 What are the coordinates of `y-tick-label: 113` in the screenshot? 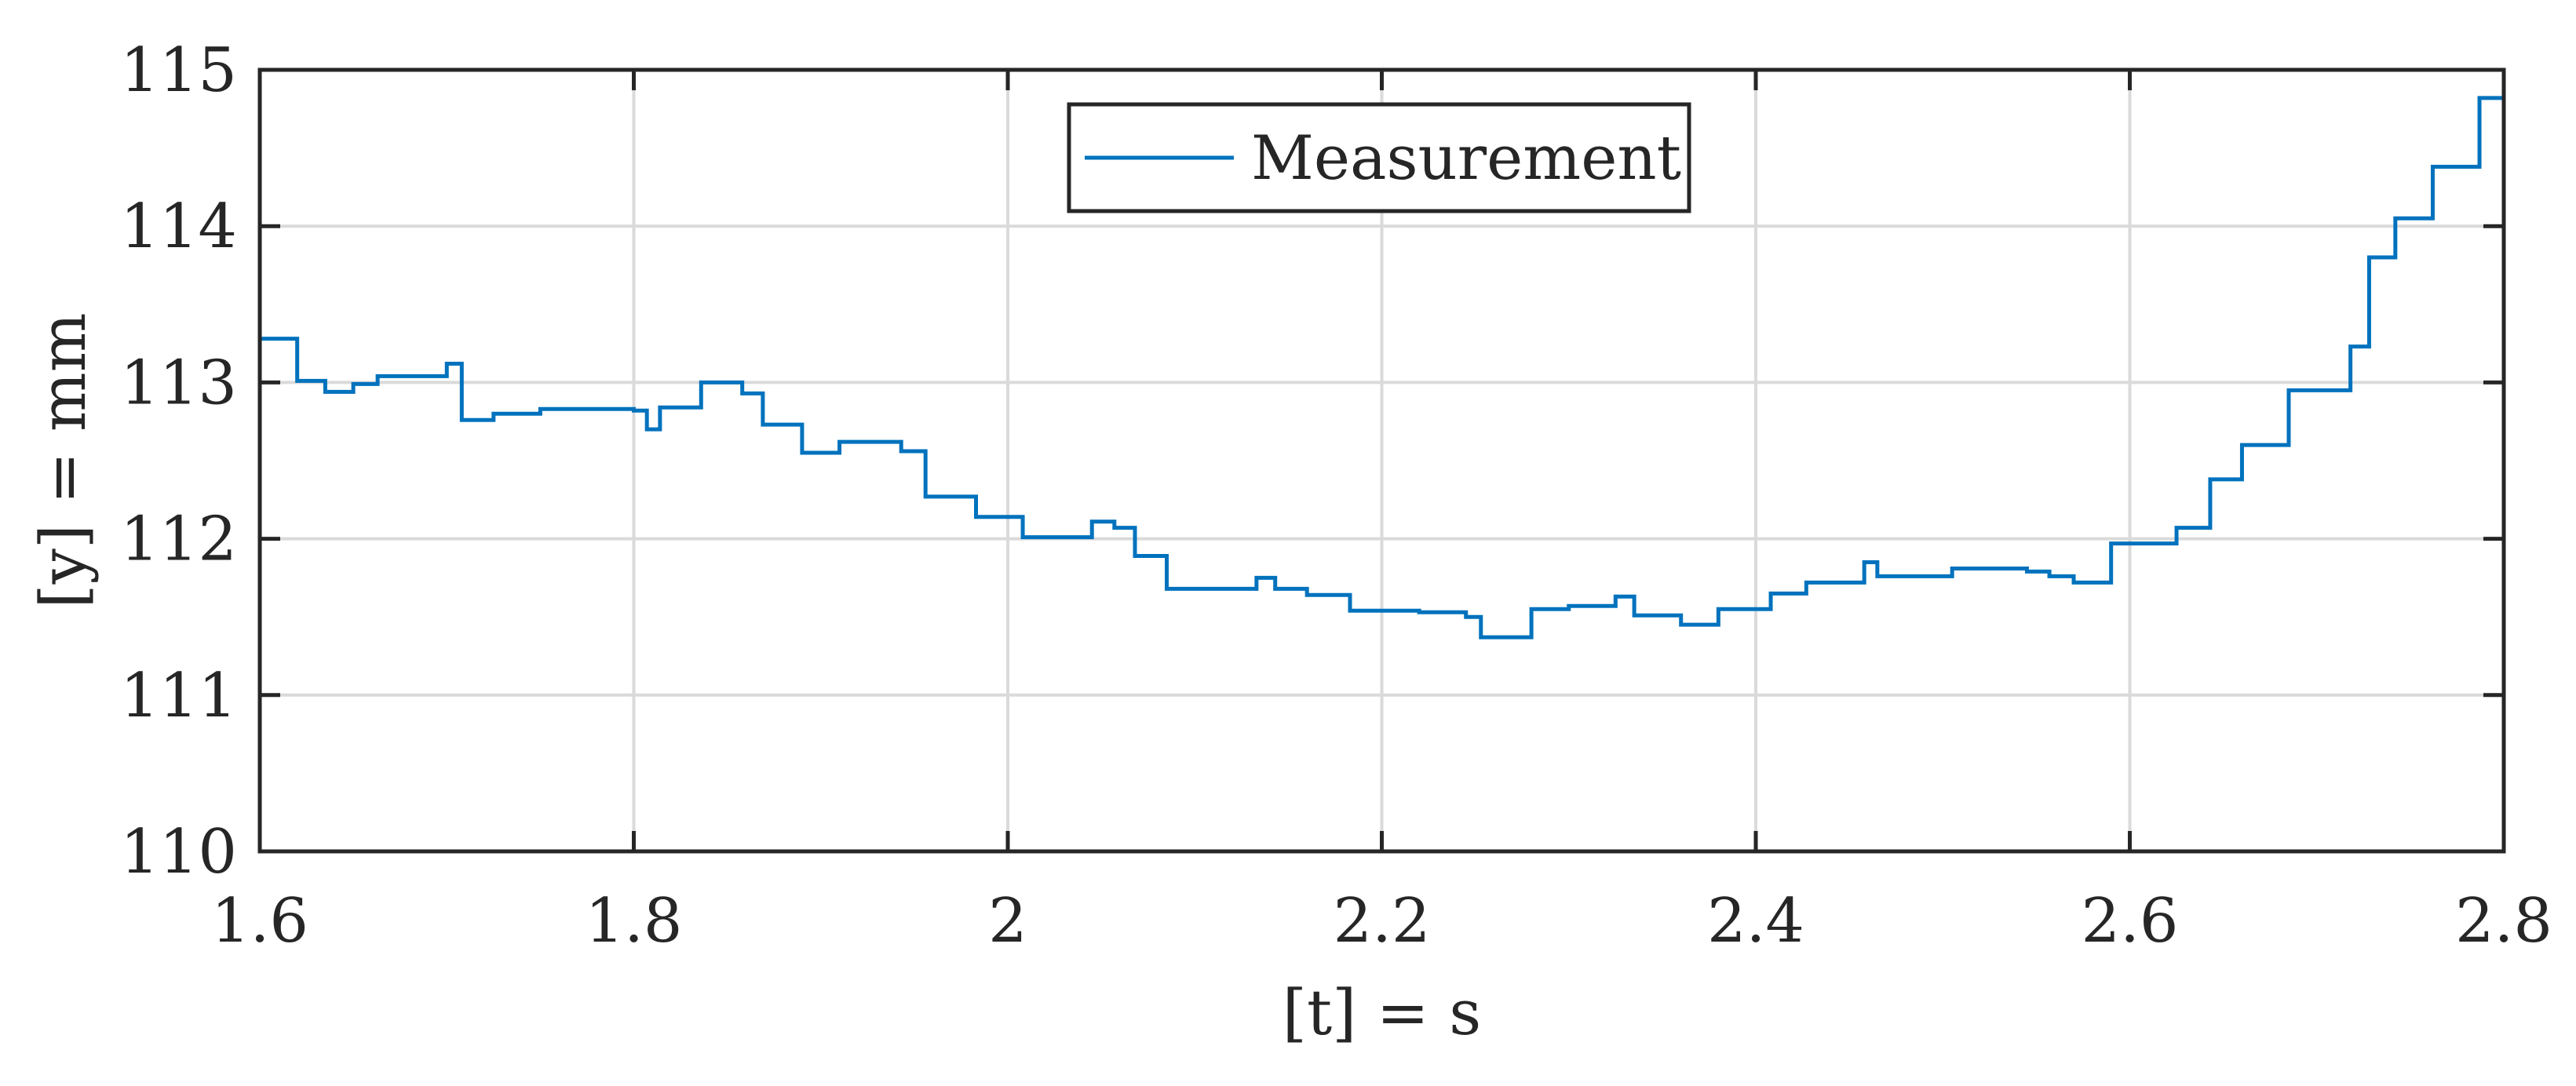 It's located at (178, 383).